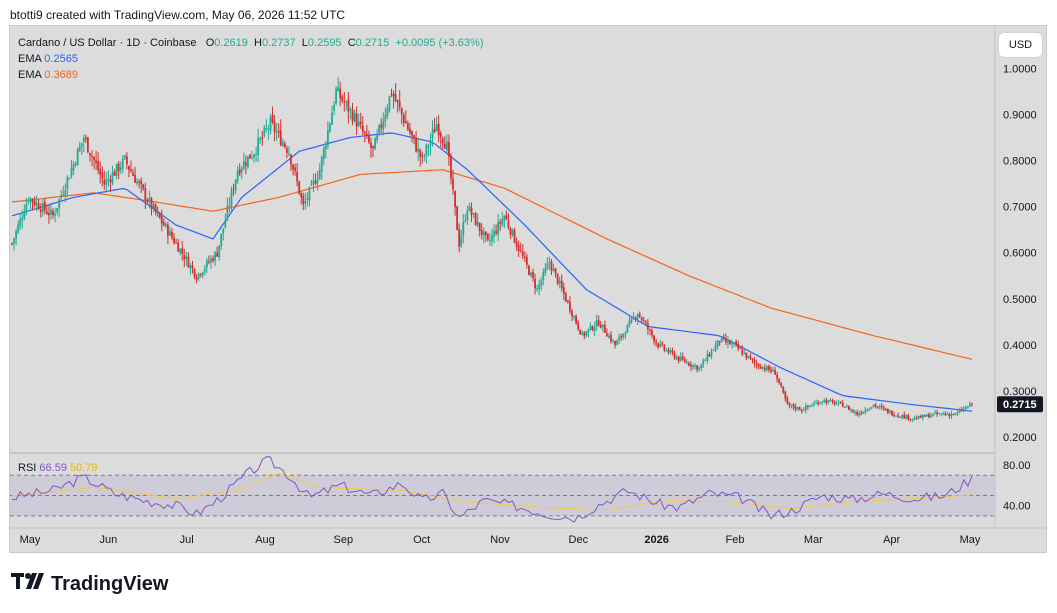  What do you see at coordinates (351, 43) in the screenshot?
I see `close-label: C` at bounding box center [351, 43].